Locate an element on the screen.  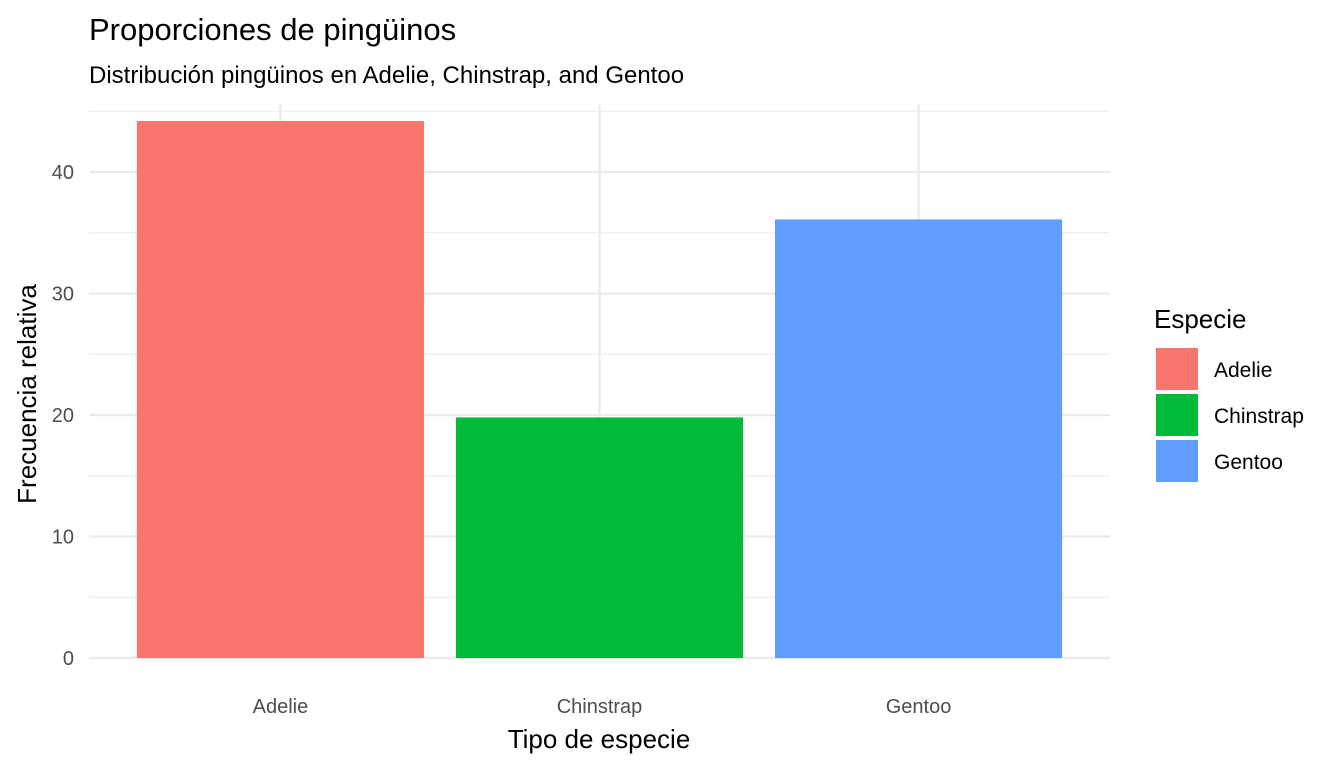
legend-label: Gentoo is located at coordinates (1248, 462).